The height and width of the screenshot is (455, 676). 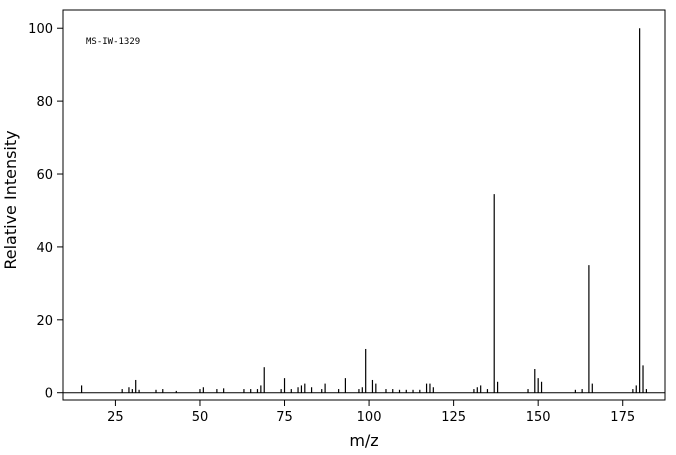 I want to click on y-tick-label: 0, so click(x=49, y=394).